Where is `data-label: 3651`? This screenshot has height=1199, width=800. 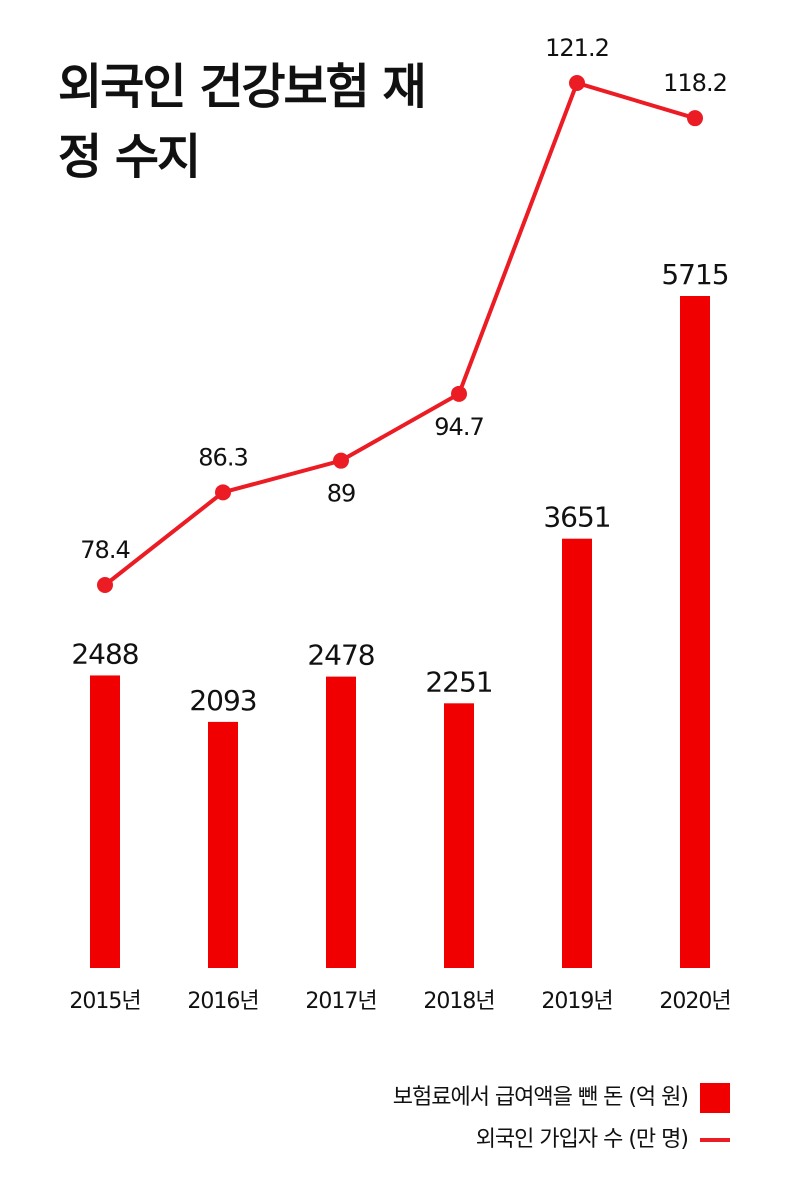
data-label: 3651 is located at coordinates (576, 517).